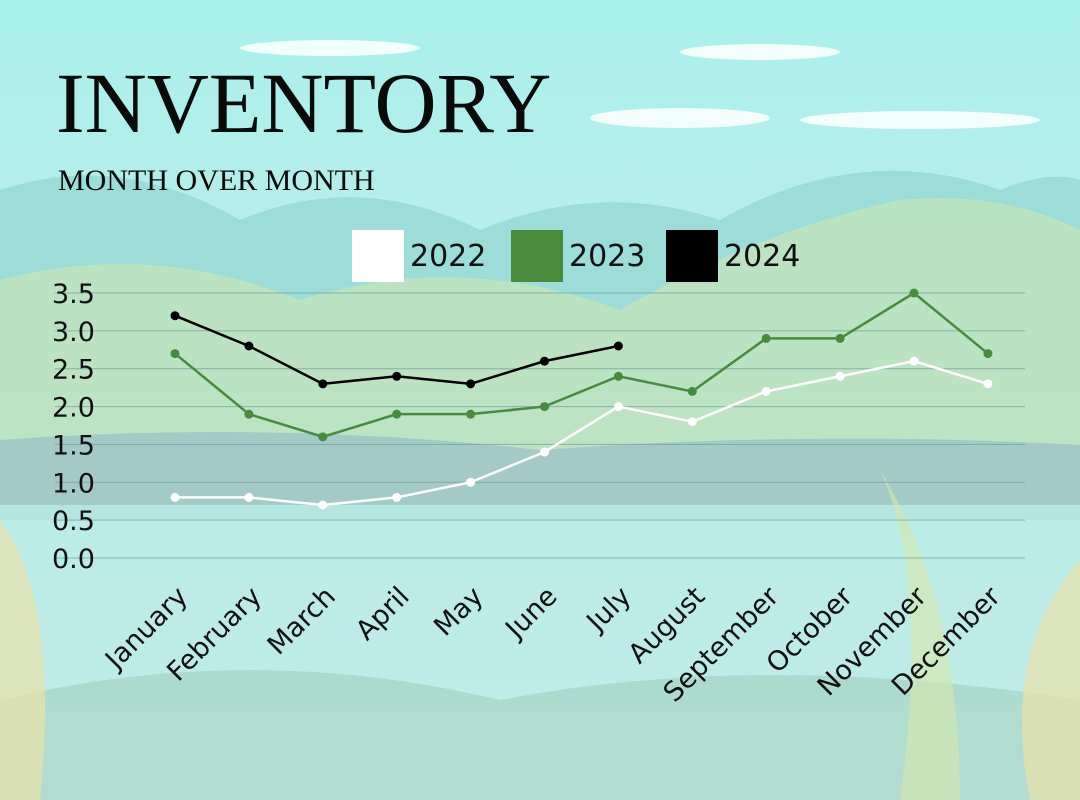 The image size is (1080, 800). I want to click on legend-label: 2022, so click(448, 256).